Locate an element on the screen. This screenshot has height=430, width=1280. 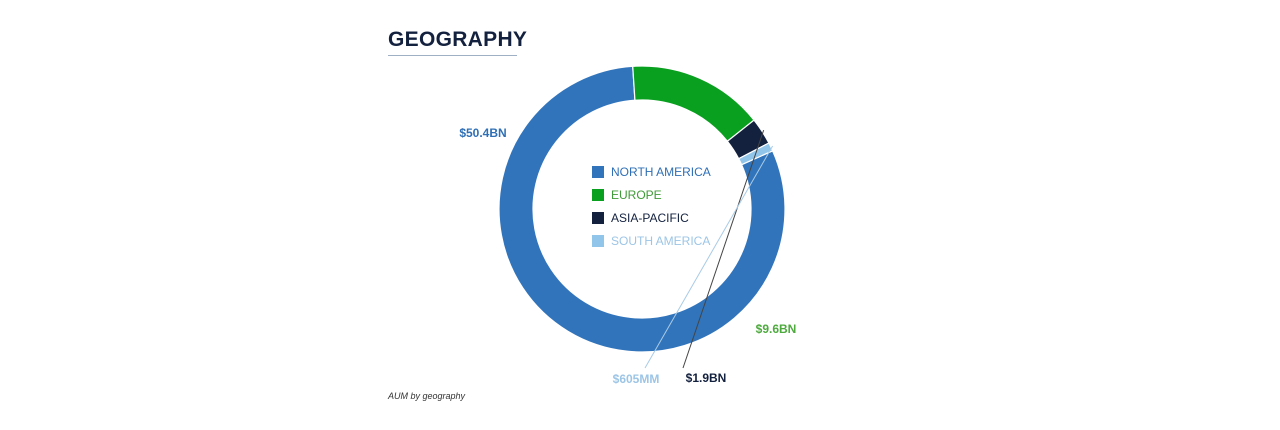
leader-line-south-america is located at coordinates (709, 257).